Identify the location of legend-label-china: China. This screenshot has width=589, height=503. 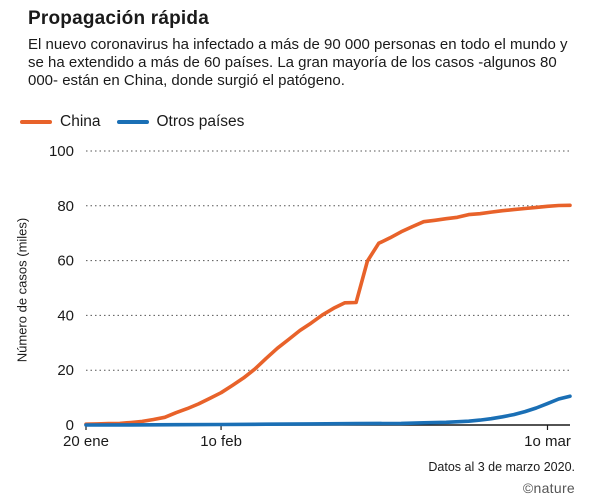
(80, 121).